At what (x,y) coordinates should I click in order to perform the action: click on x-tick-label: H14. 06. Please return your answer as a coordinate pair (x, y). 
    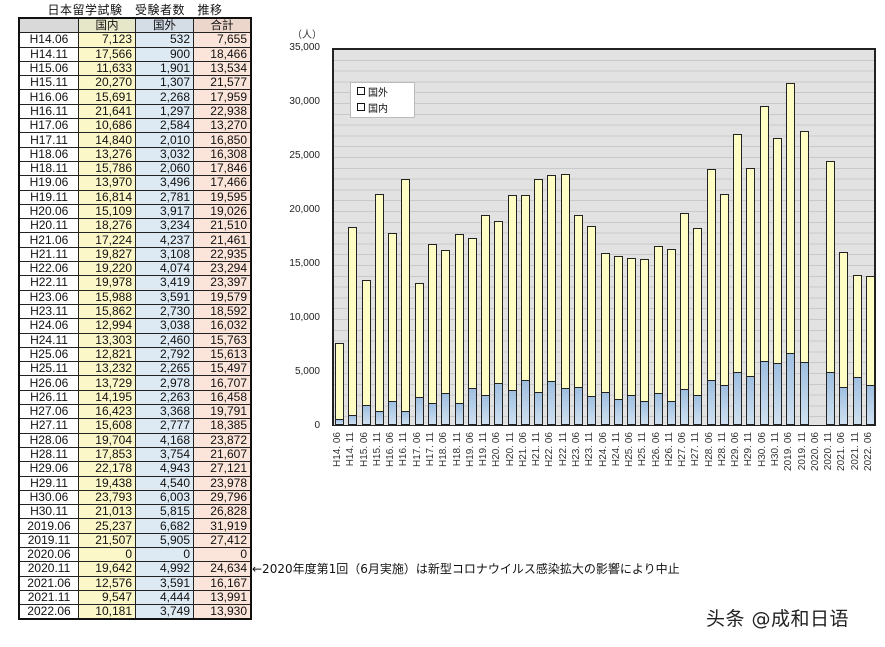
    Looking at the image, I should click on (338, 450).